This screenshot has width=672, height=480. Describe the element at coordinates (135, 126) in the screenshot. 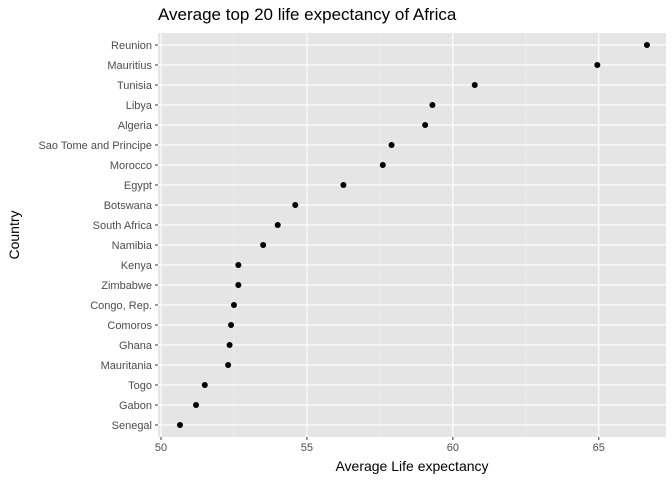

I see `y-tick-label: Algeria` at that location.